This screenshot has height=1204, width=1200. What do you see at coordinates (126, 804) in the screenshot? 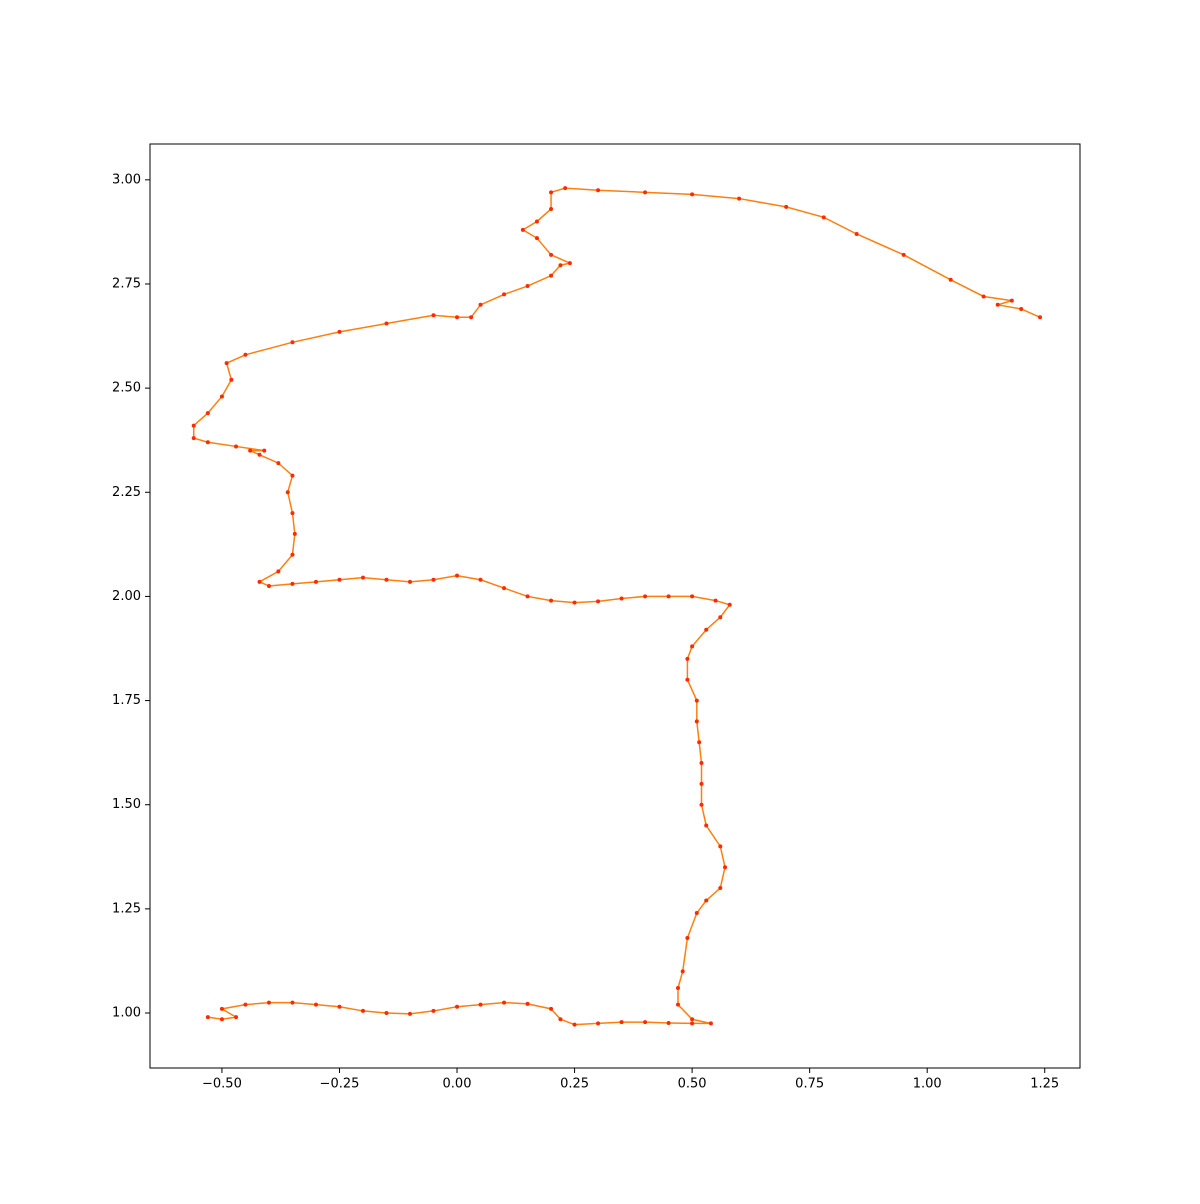
I see `y-tick-label: 1.50` at bounding box center [126, 804].